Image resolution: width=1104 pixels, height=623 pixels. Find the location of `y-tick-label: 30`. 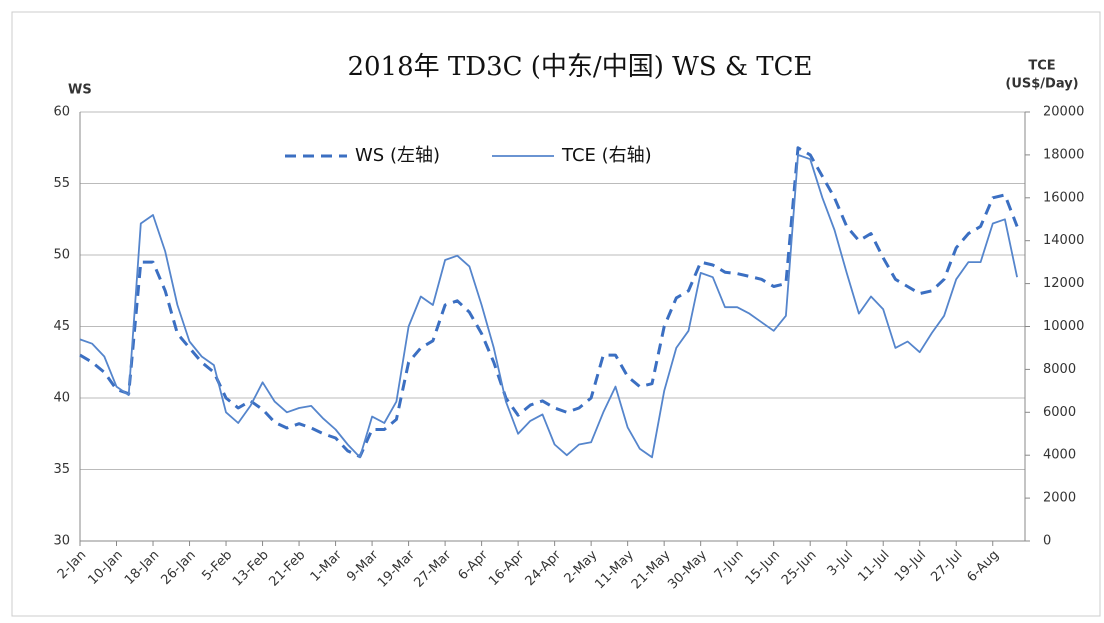

y-tick-label: 30 is located at coordinates (61, 541).